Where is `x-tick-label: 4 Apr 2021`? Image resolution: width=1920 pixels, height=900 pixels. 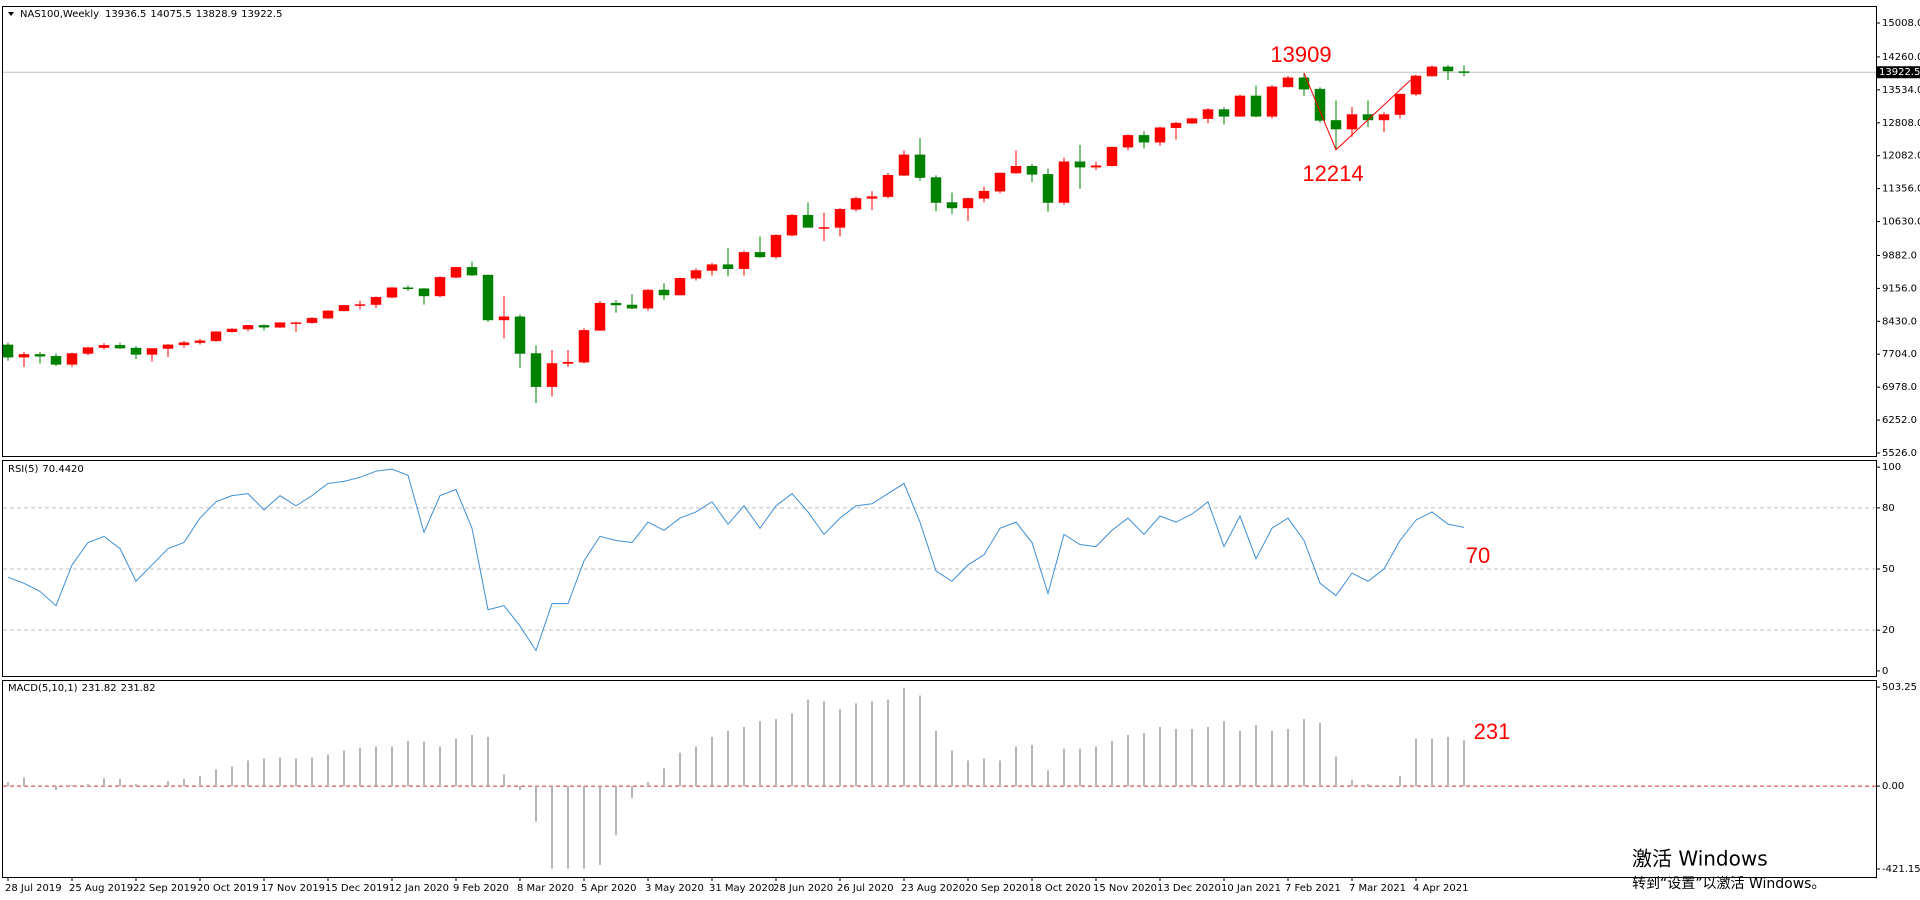
x-tick-label: 4 Apr 2021 is located at coordinates (1440, 888).